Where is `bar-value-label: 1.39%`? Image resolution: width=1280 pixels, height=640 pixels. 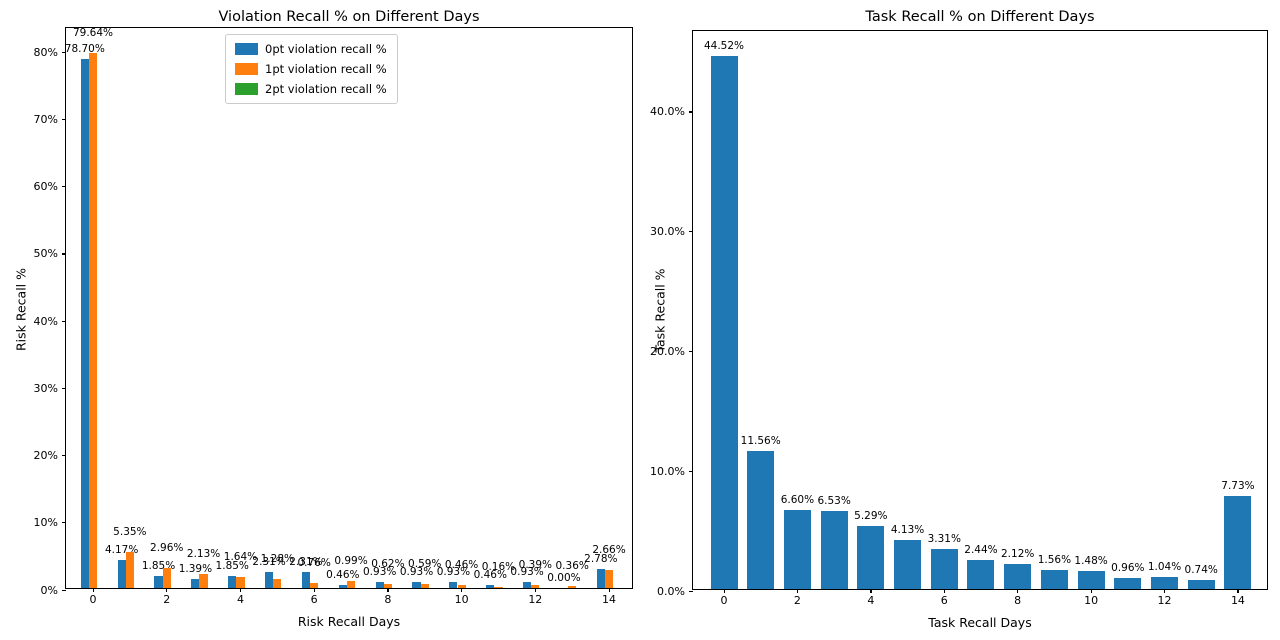 bar-value-label: 1.39% is located at coordinates (195, 568).